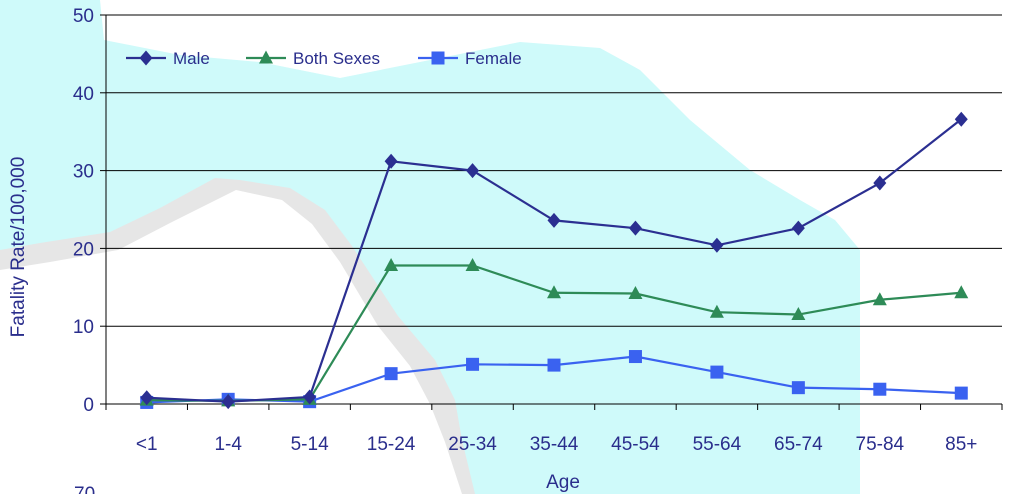 Image resolution: width=1014 pixels, height=494 pixels. I want to click on legend-label-female: Female, so click(493, 58).